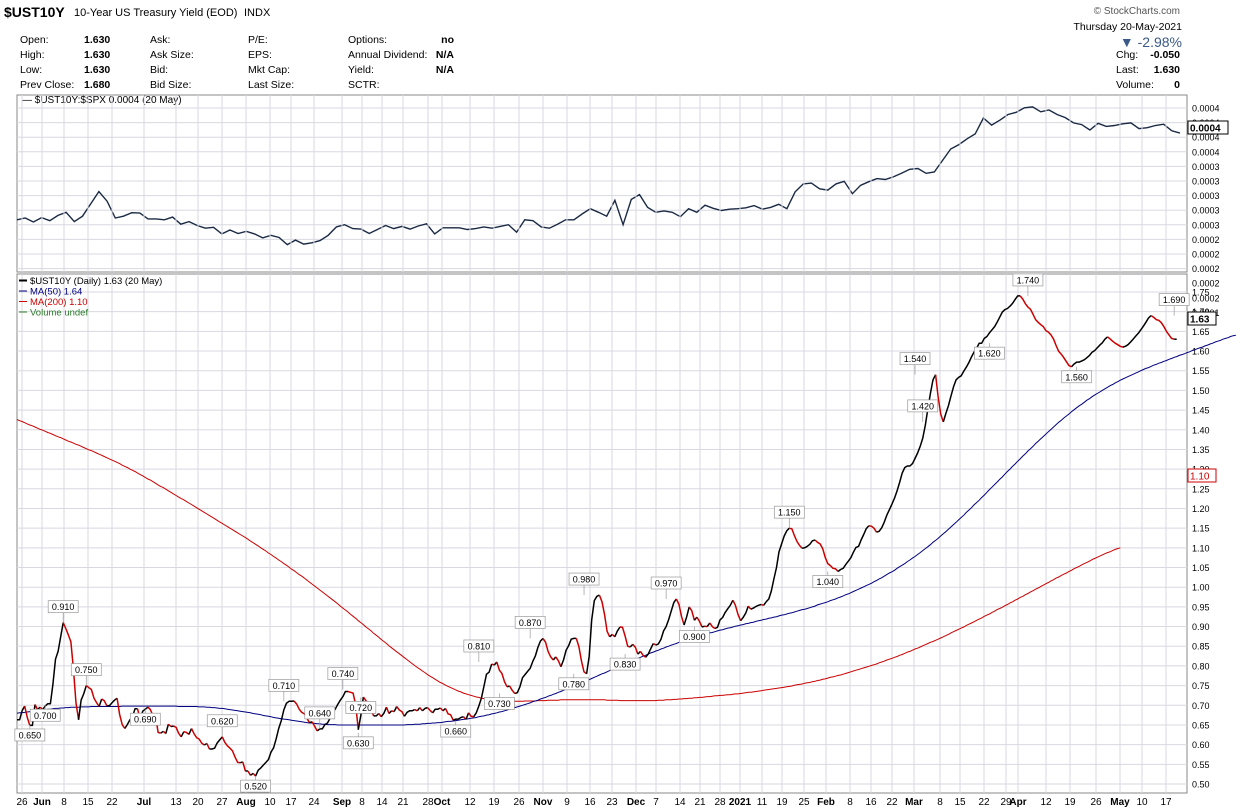 The image size is (1240, 810). Describe the element at coordinates (1201, 391) in the screenshot. I see `price-y-tick-label: 1.50` at that location.